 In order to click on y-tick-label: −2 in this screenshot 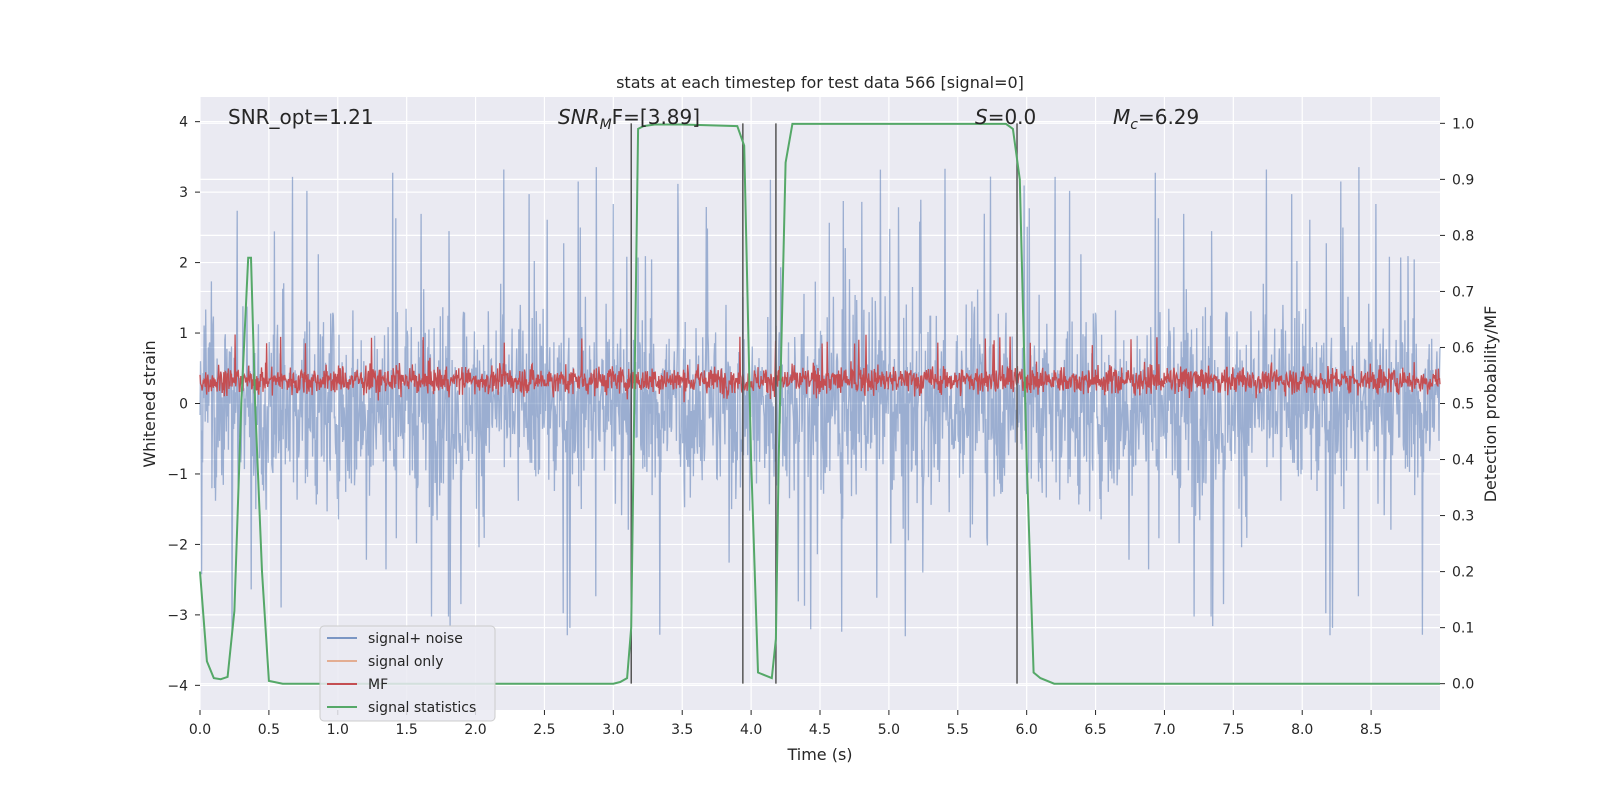, I will do `click(177, 545)`.